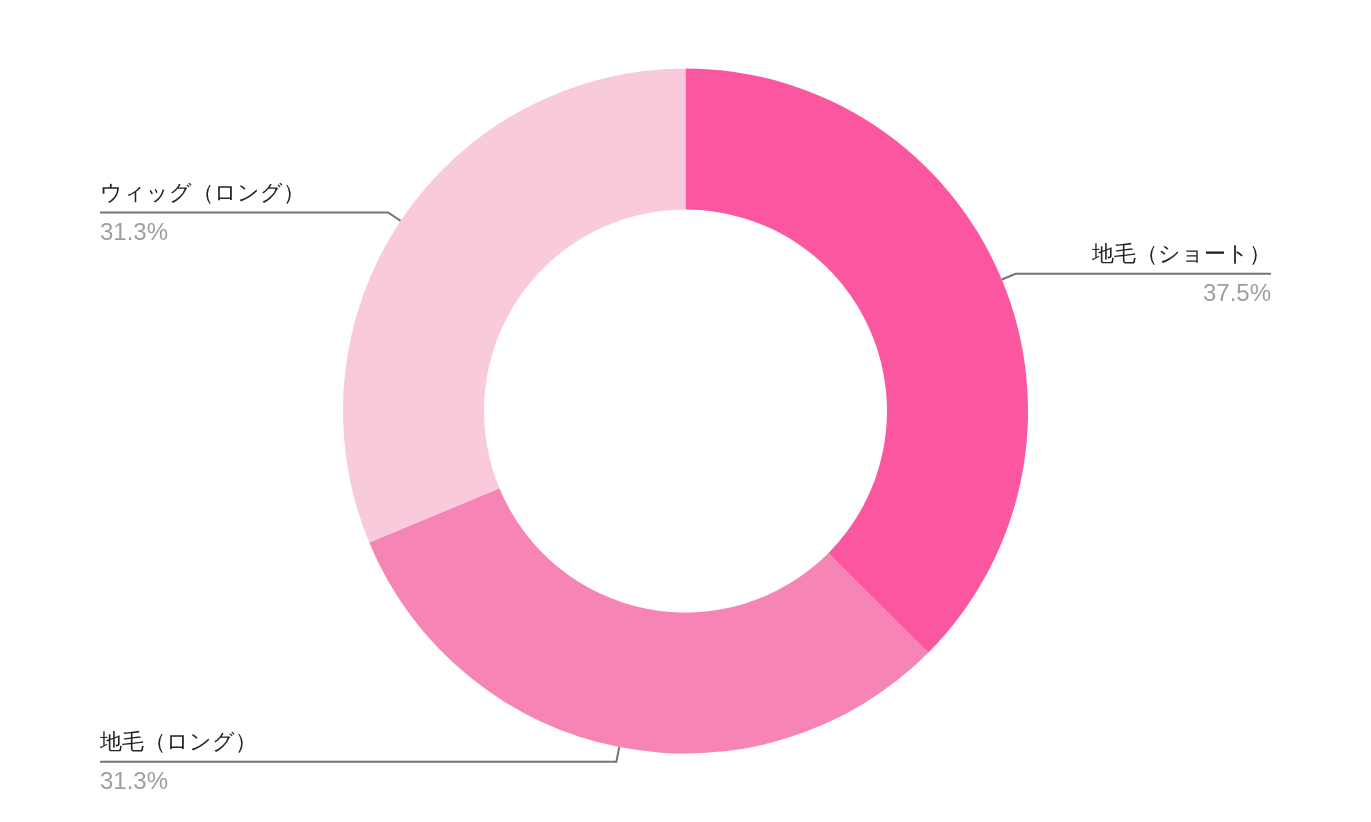 The width and height of the screenshot is (1371, 822). I want to click on slice-label: 地毛（ロング）, so click(178, 742).